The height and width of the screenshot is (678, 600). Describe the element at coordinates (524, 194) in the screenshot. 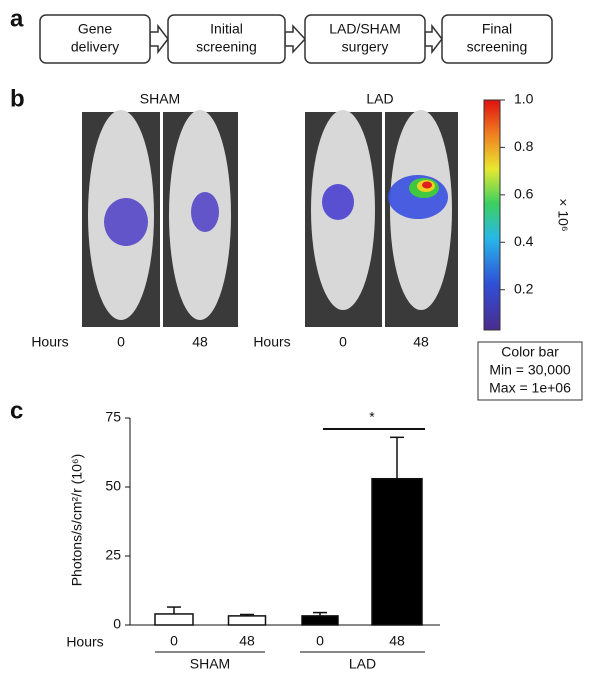

I see `colorbar-tick-label: 0.6` at that location.